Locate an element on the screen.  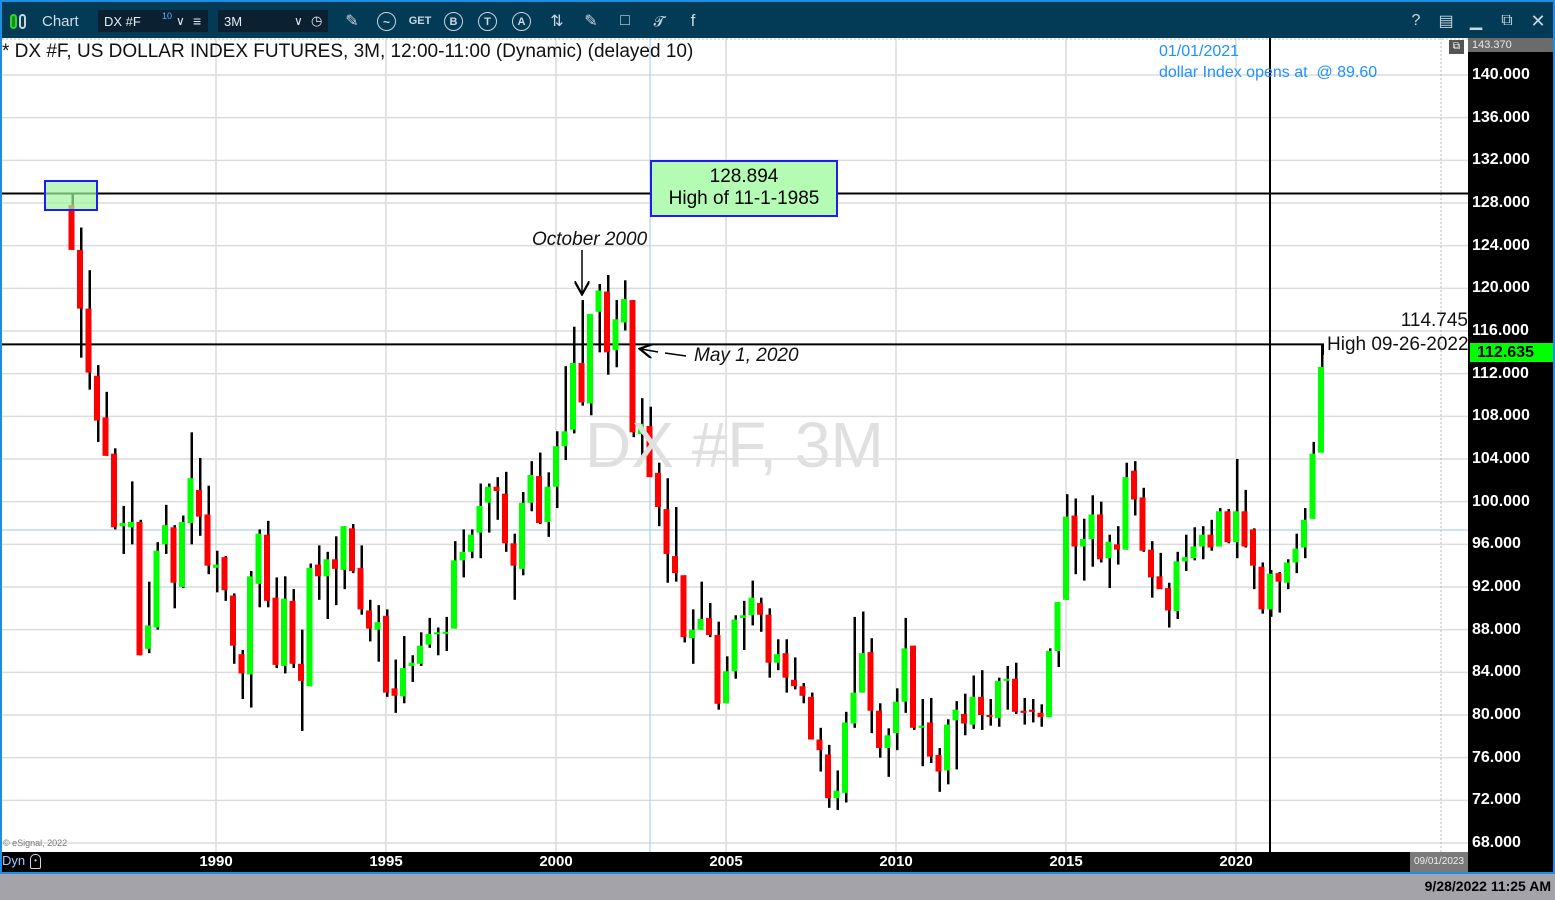
edit-note-icon: ✎ is located at coordinates (591, 21).